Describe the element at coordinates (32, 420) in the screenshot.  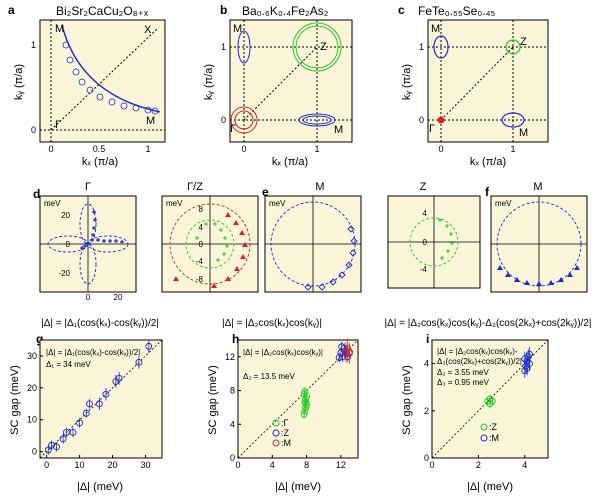
I see `y-tick-label: 10` at that location.